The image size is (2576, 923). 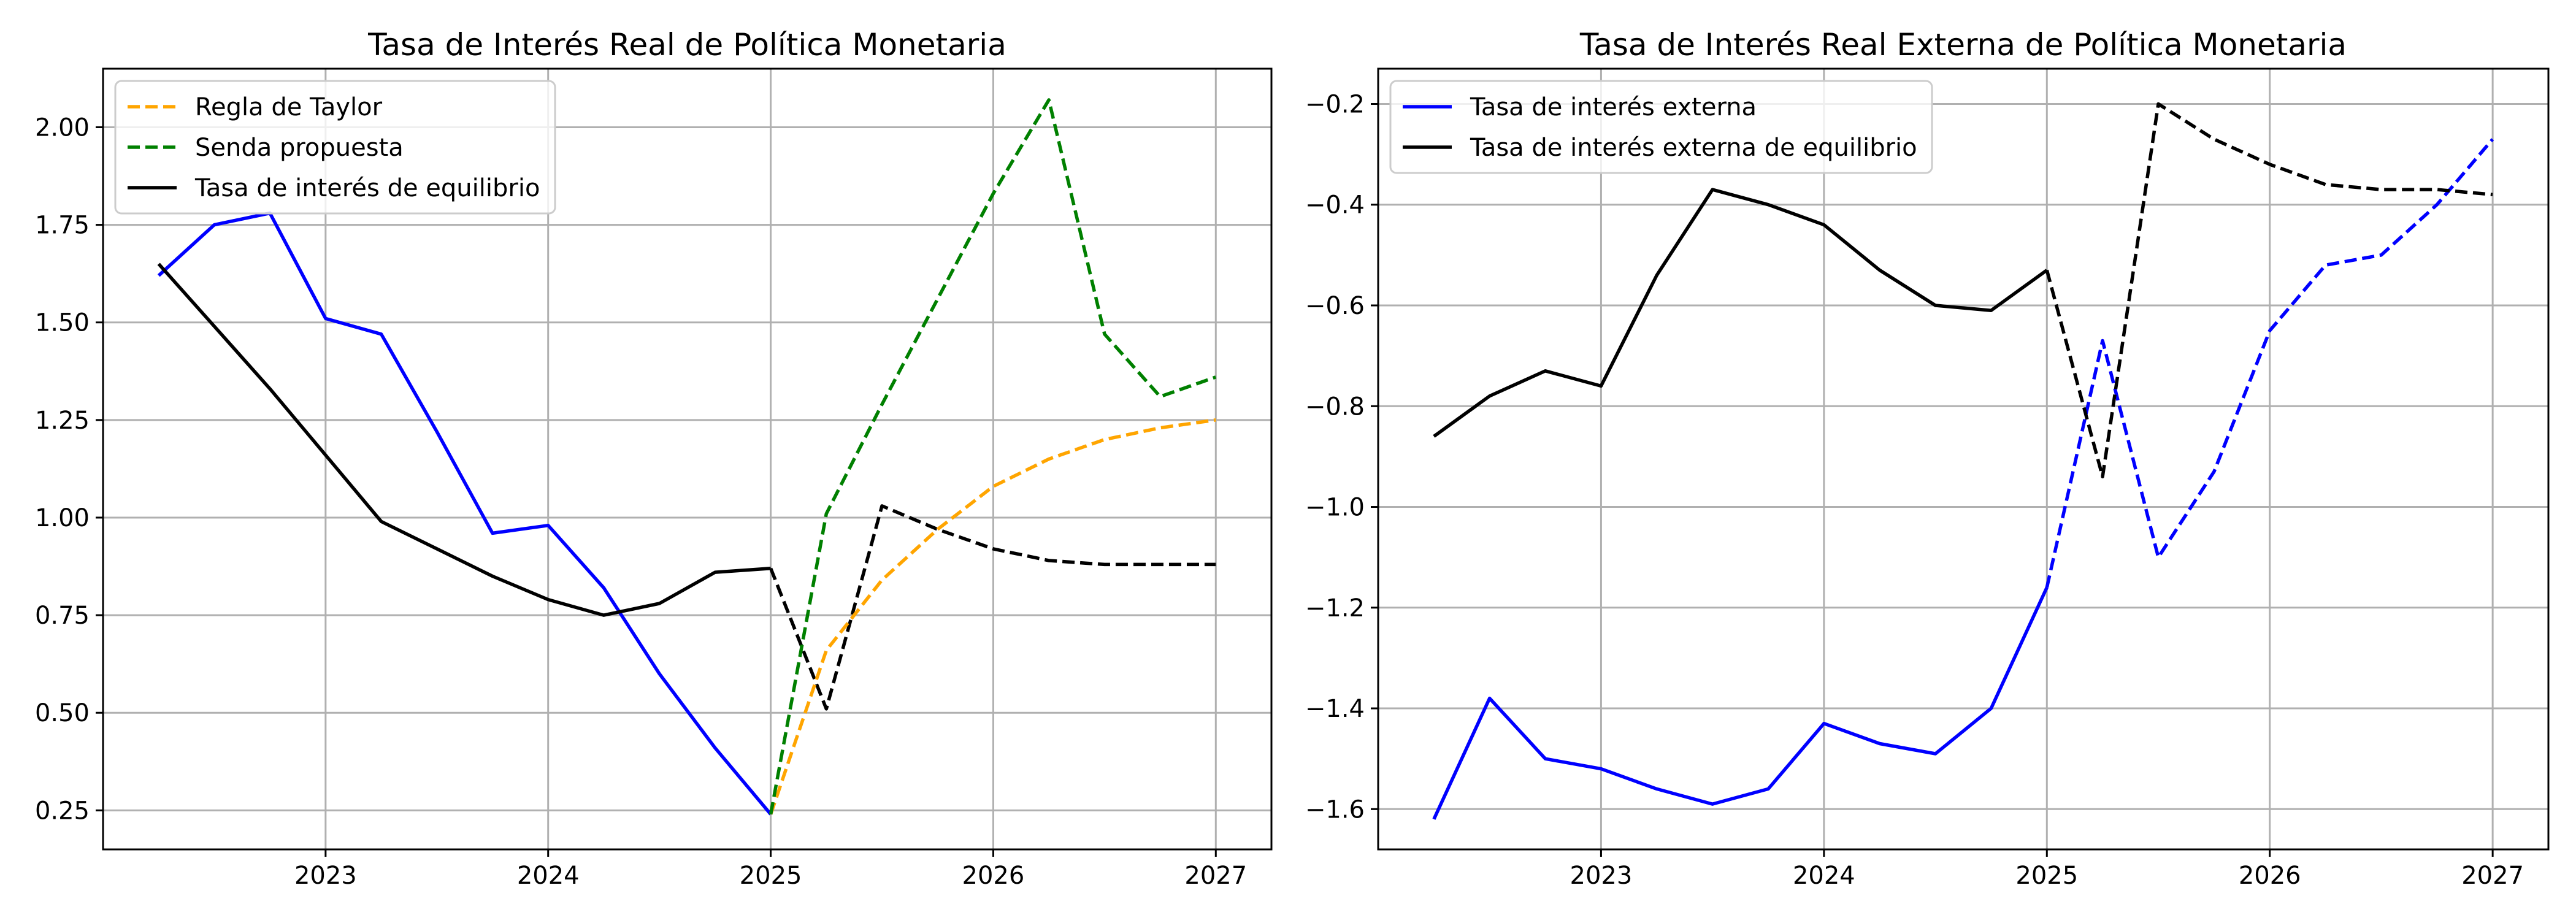 I want to click on series-line-1-solid, so click(x=464, y=439).